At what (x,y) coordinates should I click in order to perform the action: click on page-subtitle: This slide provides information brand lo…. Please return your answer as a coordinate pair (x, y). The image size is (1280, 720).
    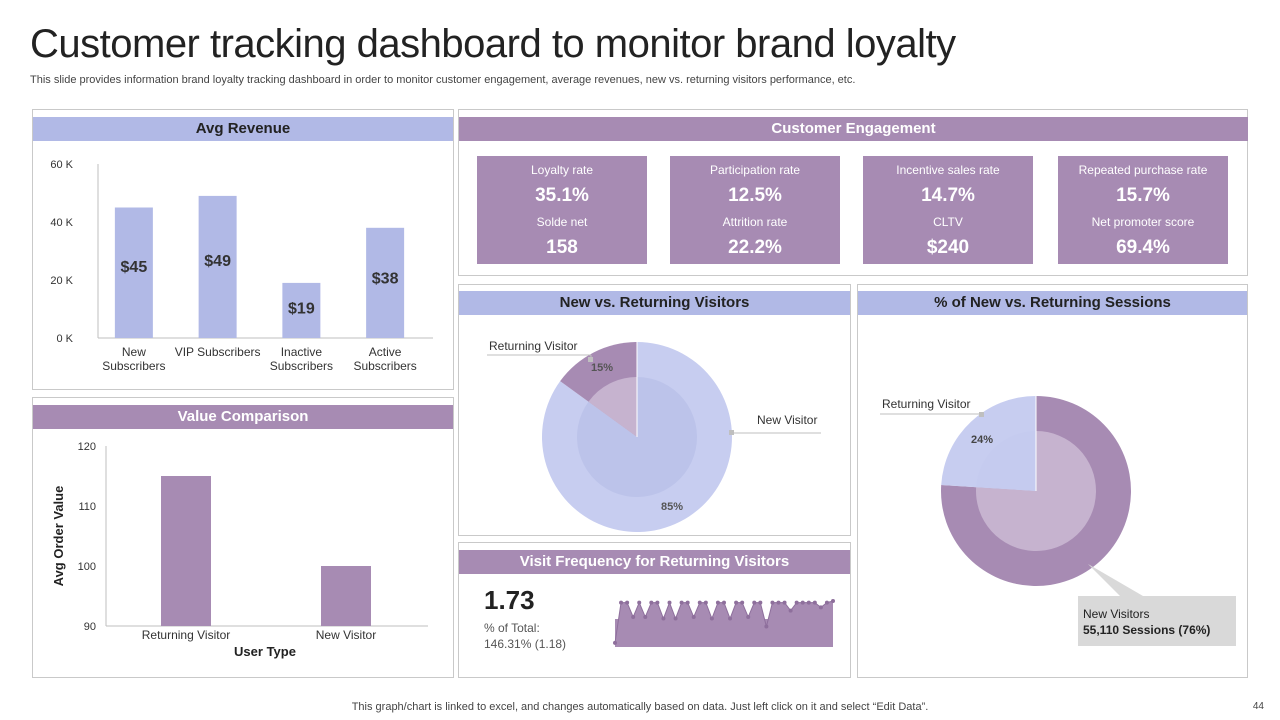
    Looking at the image, I should click on (443, 80).